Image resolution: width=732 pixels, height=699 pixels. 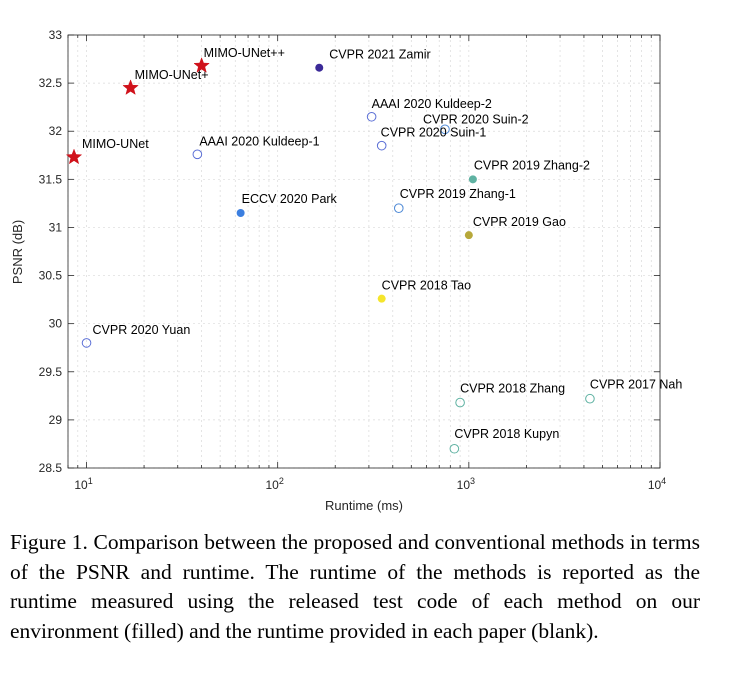 I want to click on point-label: CVPR 2020 Yuan, so click(x=142, y=330).